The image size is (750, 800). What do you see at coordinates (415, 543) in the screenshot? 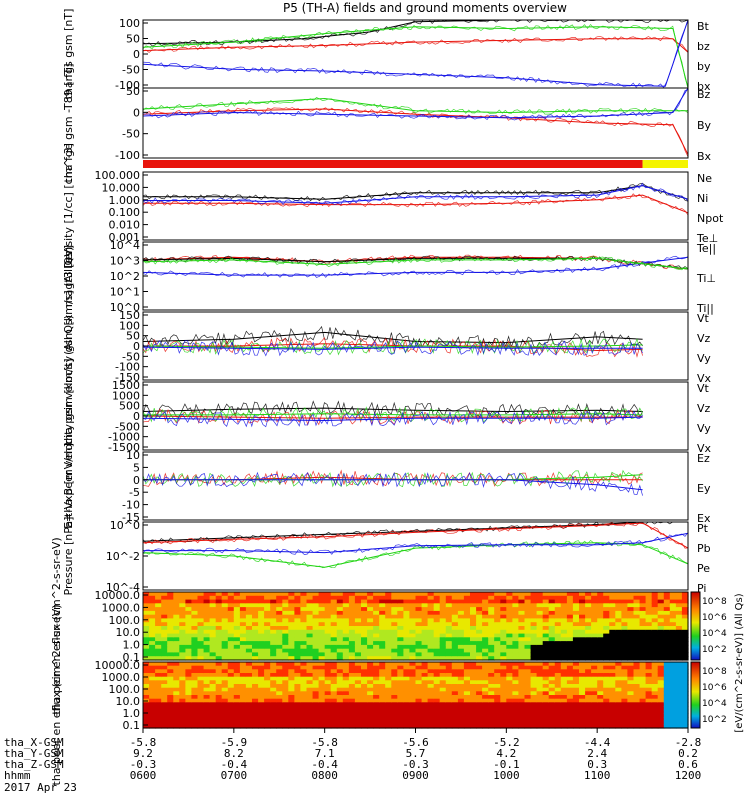
I see `series-noise-Pi` at bounding box center [415, 543].